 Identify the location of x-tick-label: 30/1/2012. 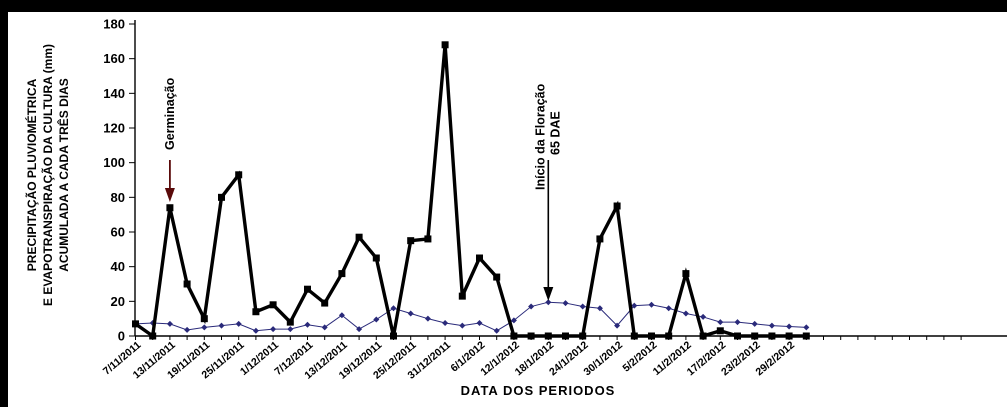
(604, 358).